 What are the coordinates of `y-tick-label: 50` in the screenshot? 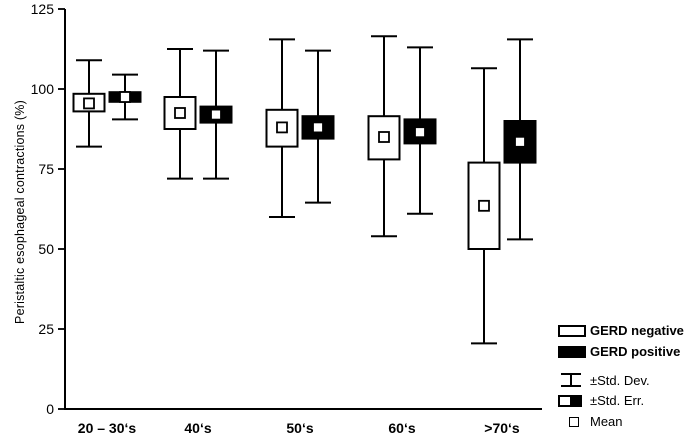 It's located at (46, 249).